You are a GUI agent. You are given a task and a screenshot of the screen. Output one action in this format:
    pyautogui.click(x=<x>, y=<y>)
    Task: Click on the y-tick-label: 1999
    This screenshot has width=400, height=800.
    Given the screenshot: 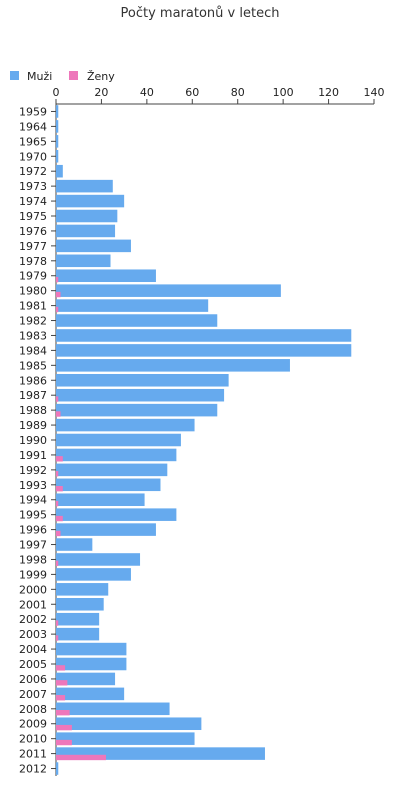 What is the action you would take?
    pyautogui.click(x=33, y=574)
    